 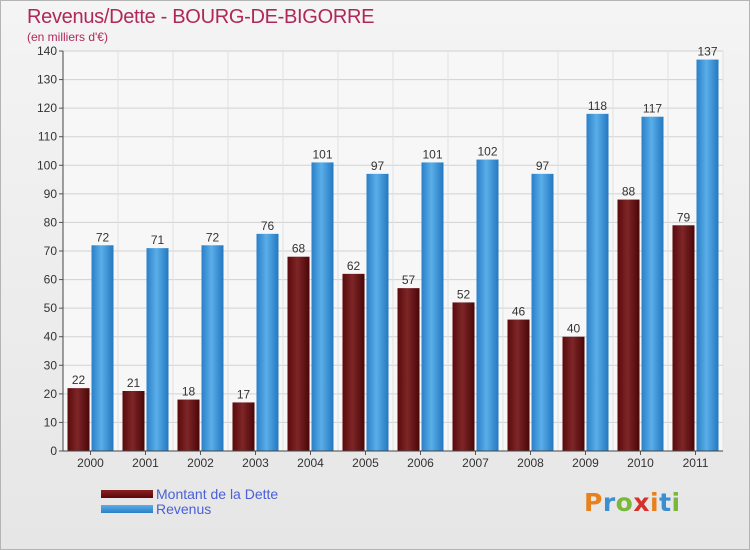 What do you see at coordinates (665, 502) in the screenshot?
I see `logo-letter: t` at bounding box center [665, 502].